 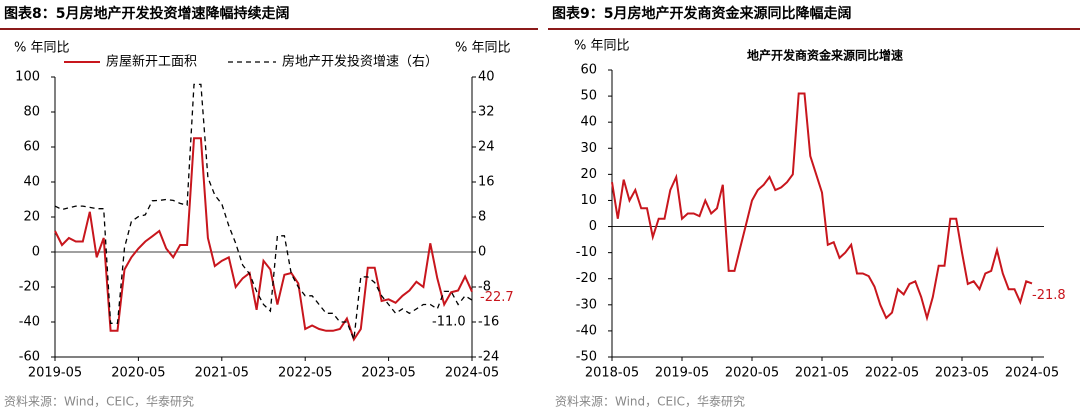 I want to click on y2-tick-label: -16, so click(x=488, y=322).